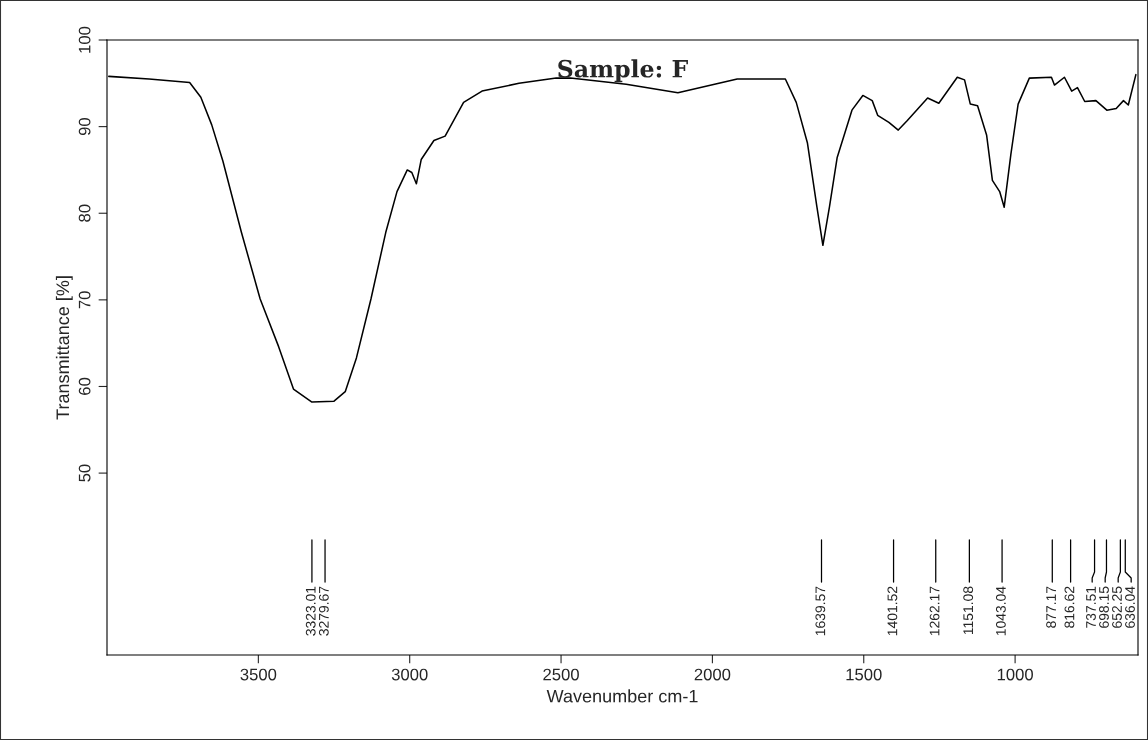 This screenshot has height=740, width=1148. I want to click on ref-line-label: 877.17, so click(1051, 607).